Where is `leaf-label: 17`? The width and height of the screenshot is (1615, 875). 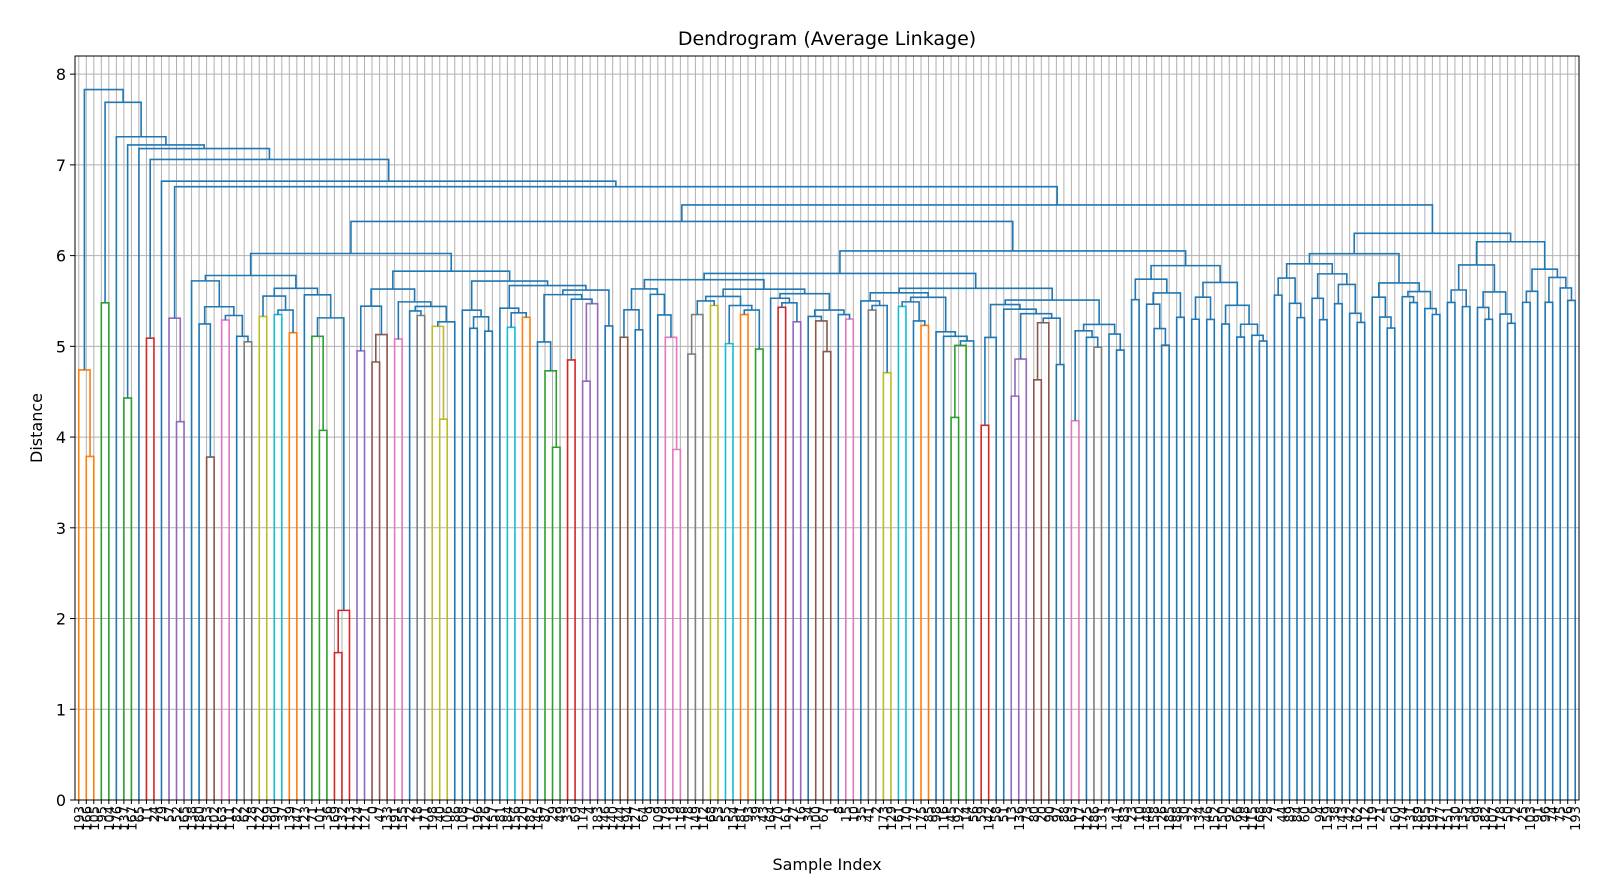
leaf-label: 17 is located at coordinates (471, 814).